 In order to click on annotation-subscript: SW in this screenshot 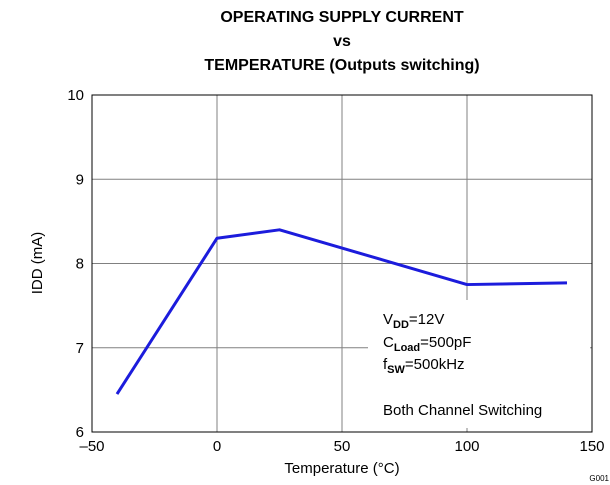, I will do `click(396, 370)`.